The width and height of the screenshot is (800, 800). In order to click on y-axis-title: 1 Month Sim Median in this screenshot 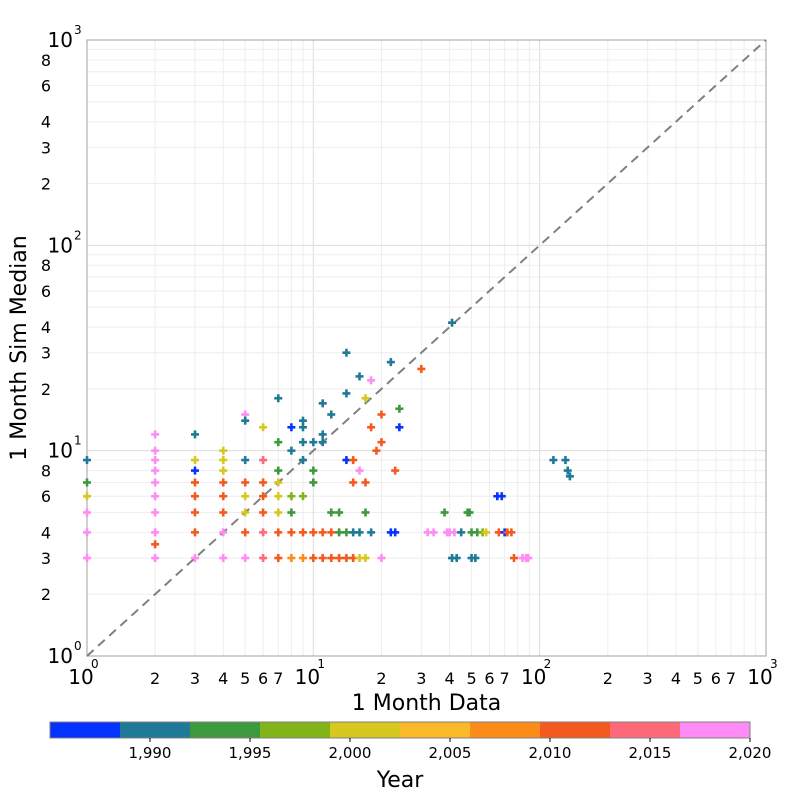, I will do `click(19, 347)`.